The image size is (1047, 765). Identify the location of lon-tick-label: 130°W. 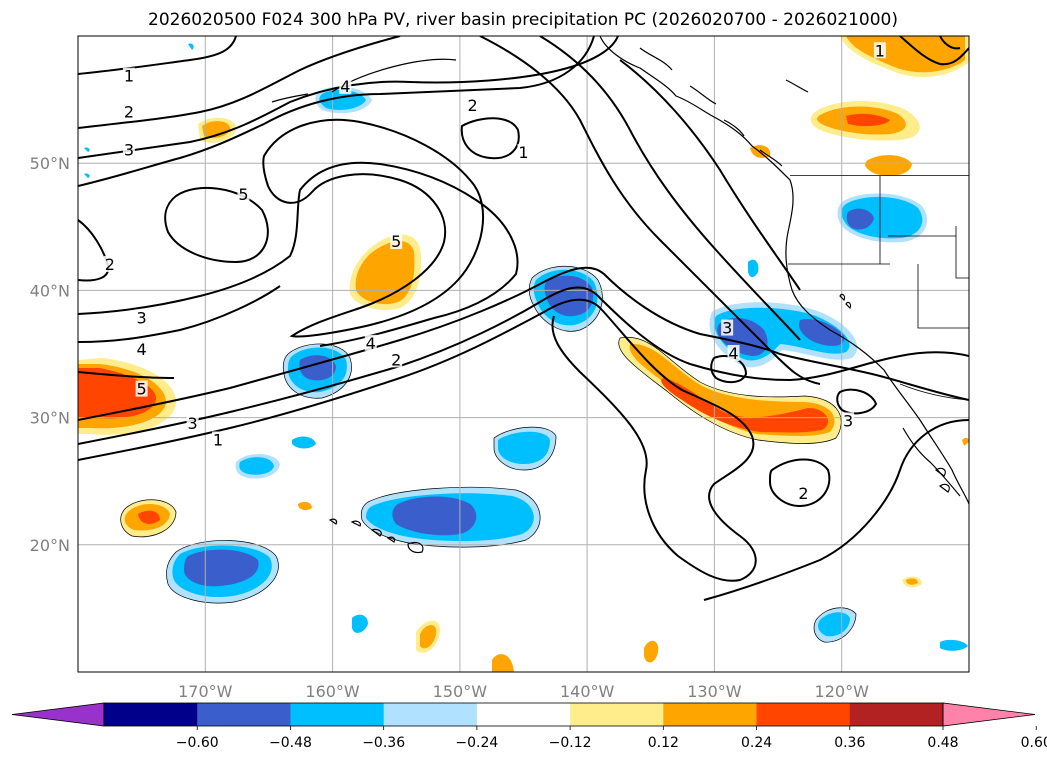
(714, 691).